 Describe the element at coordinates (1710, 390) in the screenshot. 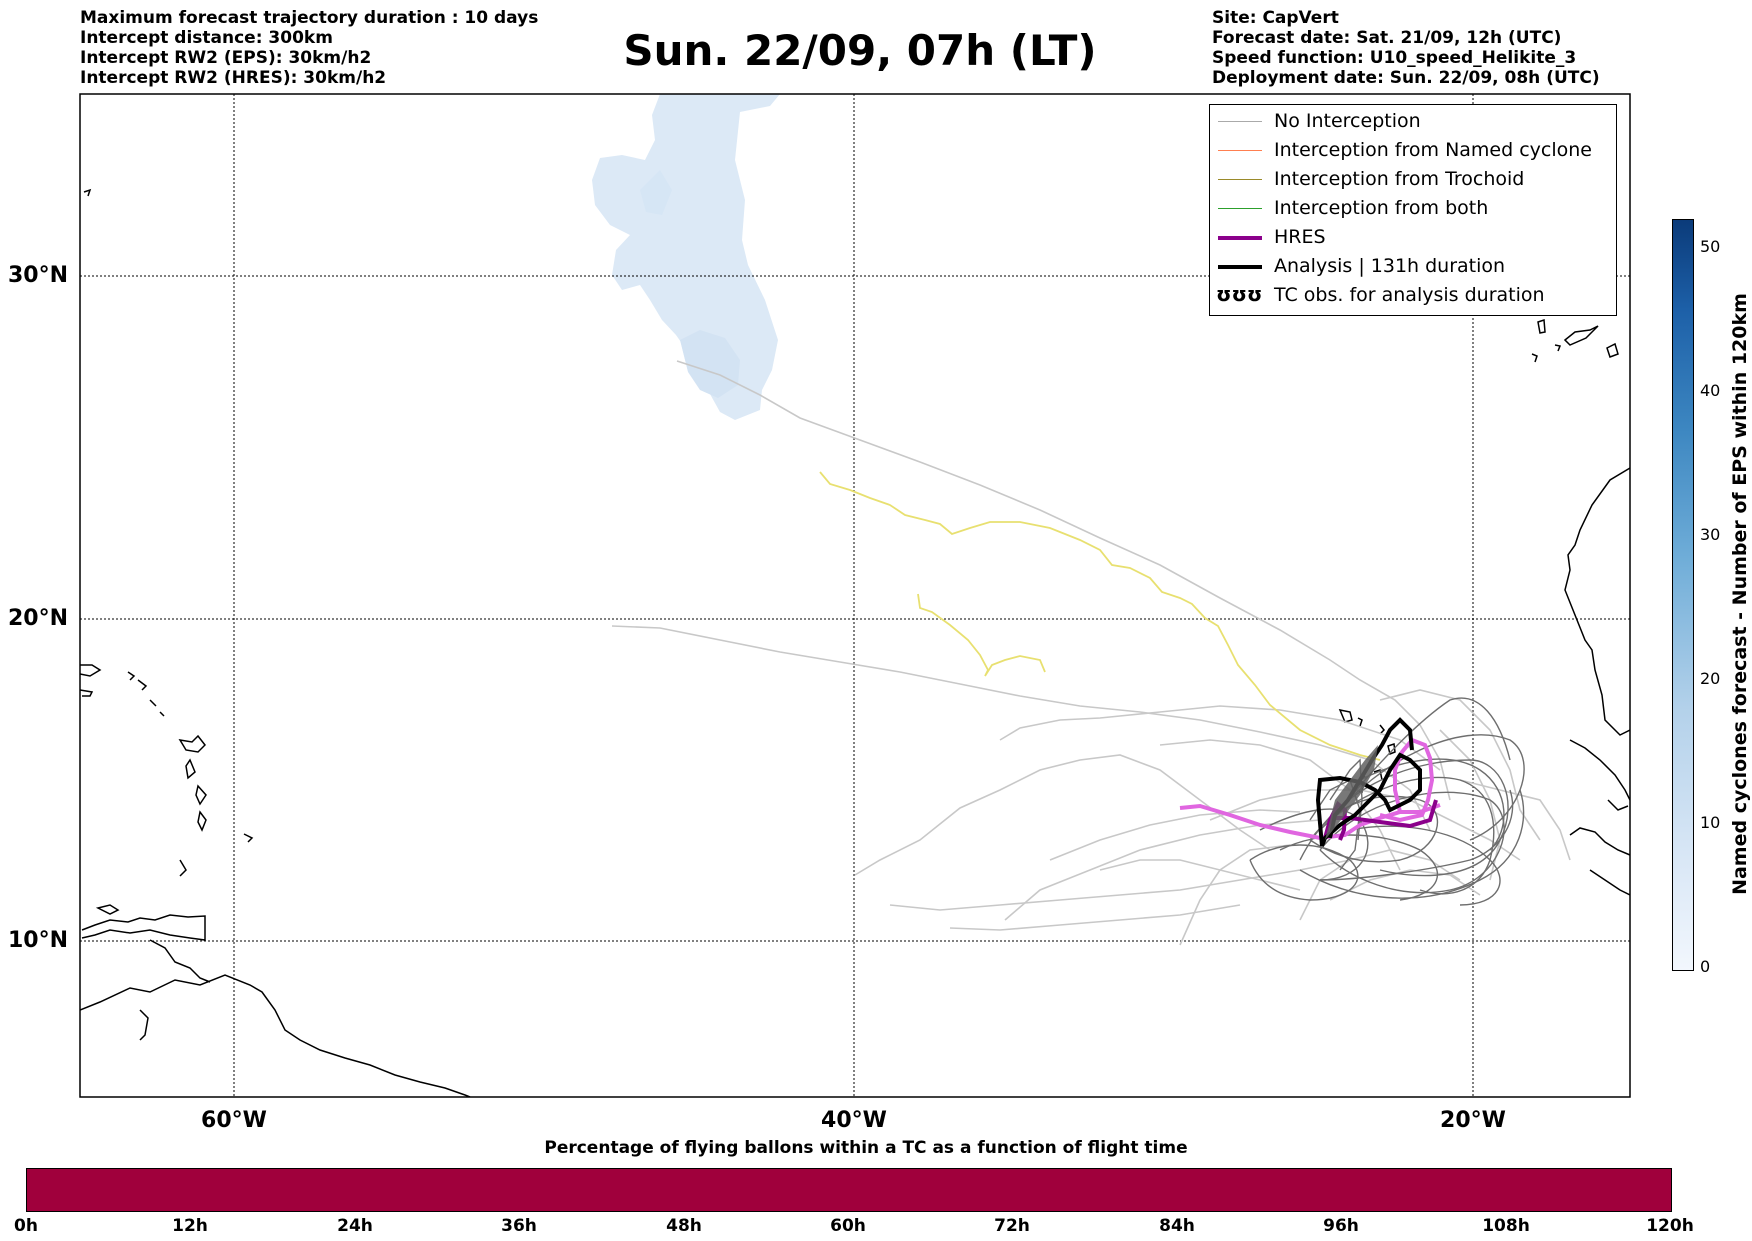

I see `colorbar-tick-40: 40` at that location.